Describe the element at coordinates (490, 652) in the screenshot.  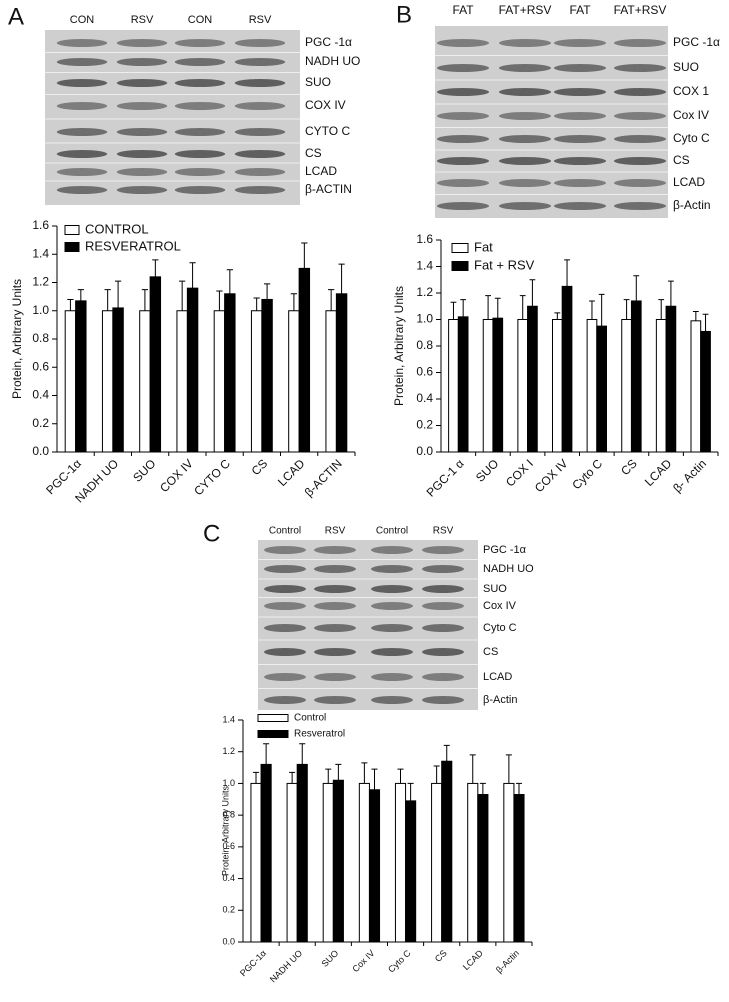
I see `protein-label: CS` at that location.